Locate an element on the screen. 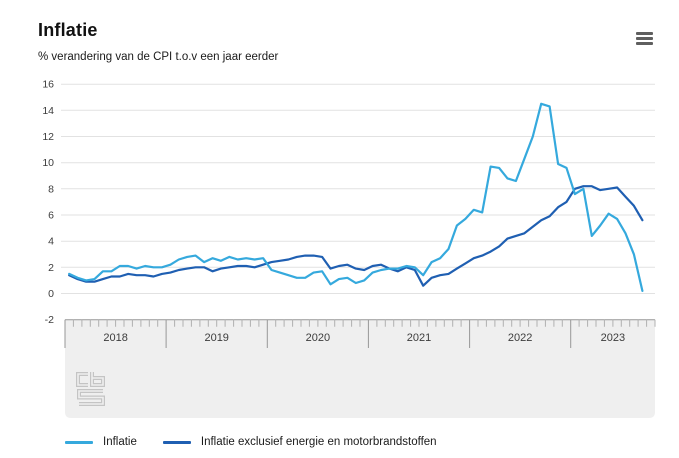 Image resolution: width=679 pixels, height=458 pixels. year-label: 2021 is located at coordinates (419, 338).